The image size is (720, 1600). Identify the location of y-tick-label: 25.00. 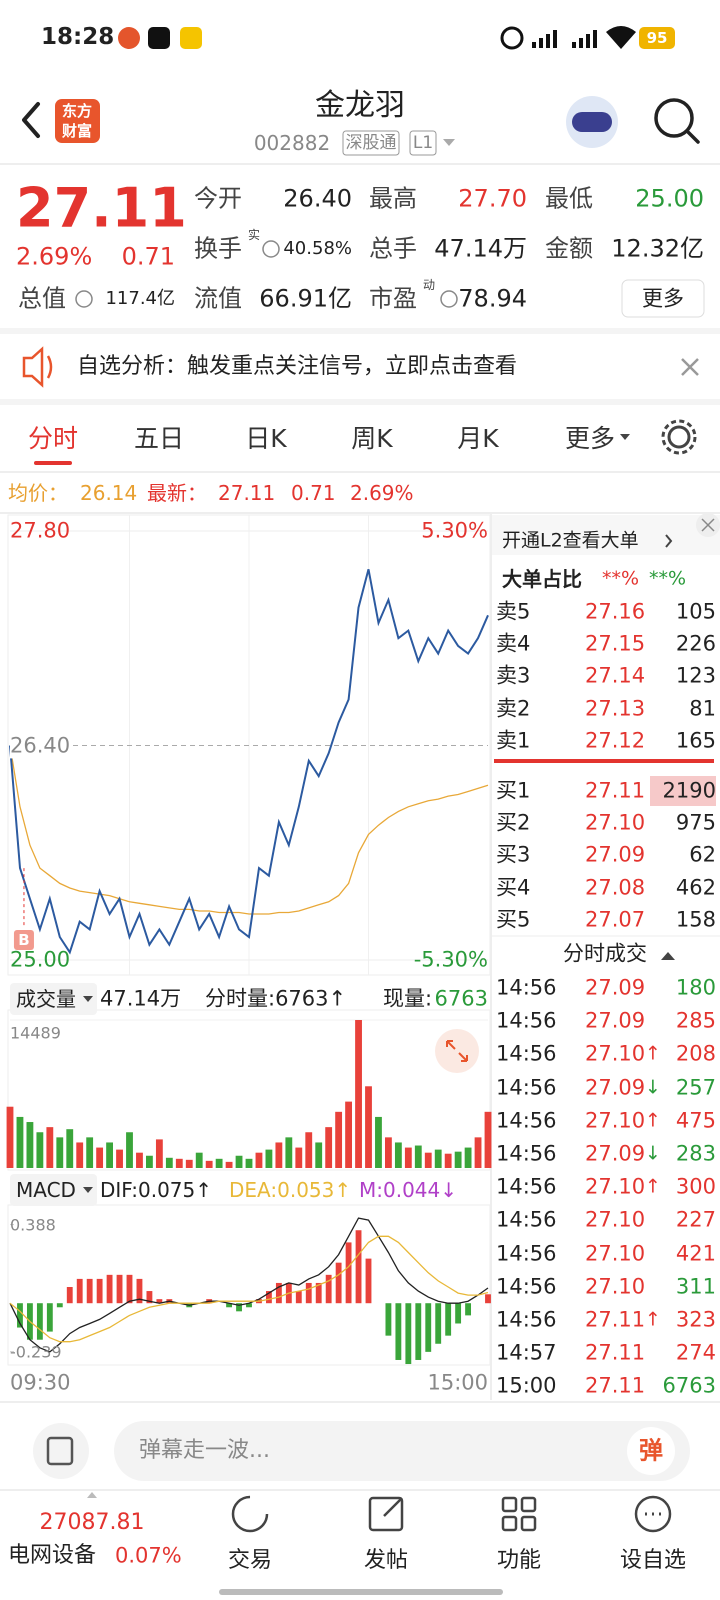
(40, 959).